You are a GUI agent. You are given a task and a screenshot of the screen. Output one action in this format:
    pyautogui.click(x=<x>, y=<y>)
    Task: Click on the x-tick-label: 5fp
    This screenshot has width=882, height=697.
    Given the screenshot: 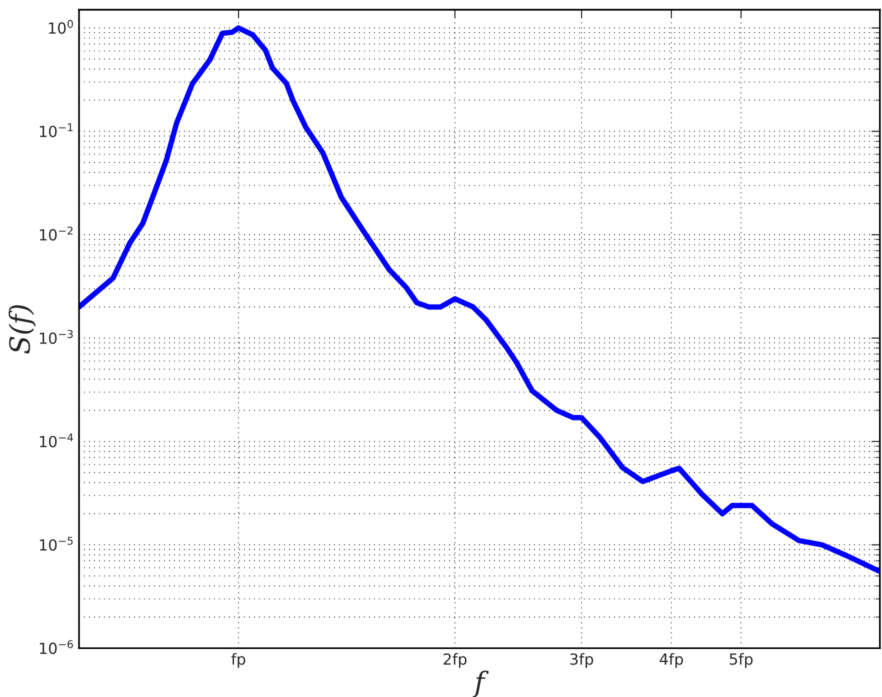 What is the action you would take?
    pyautogui.click(x=741, y=660)
    